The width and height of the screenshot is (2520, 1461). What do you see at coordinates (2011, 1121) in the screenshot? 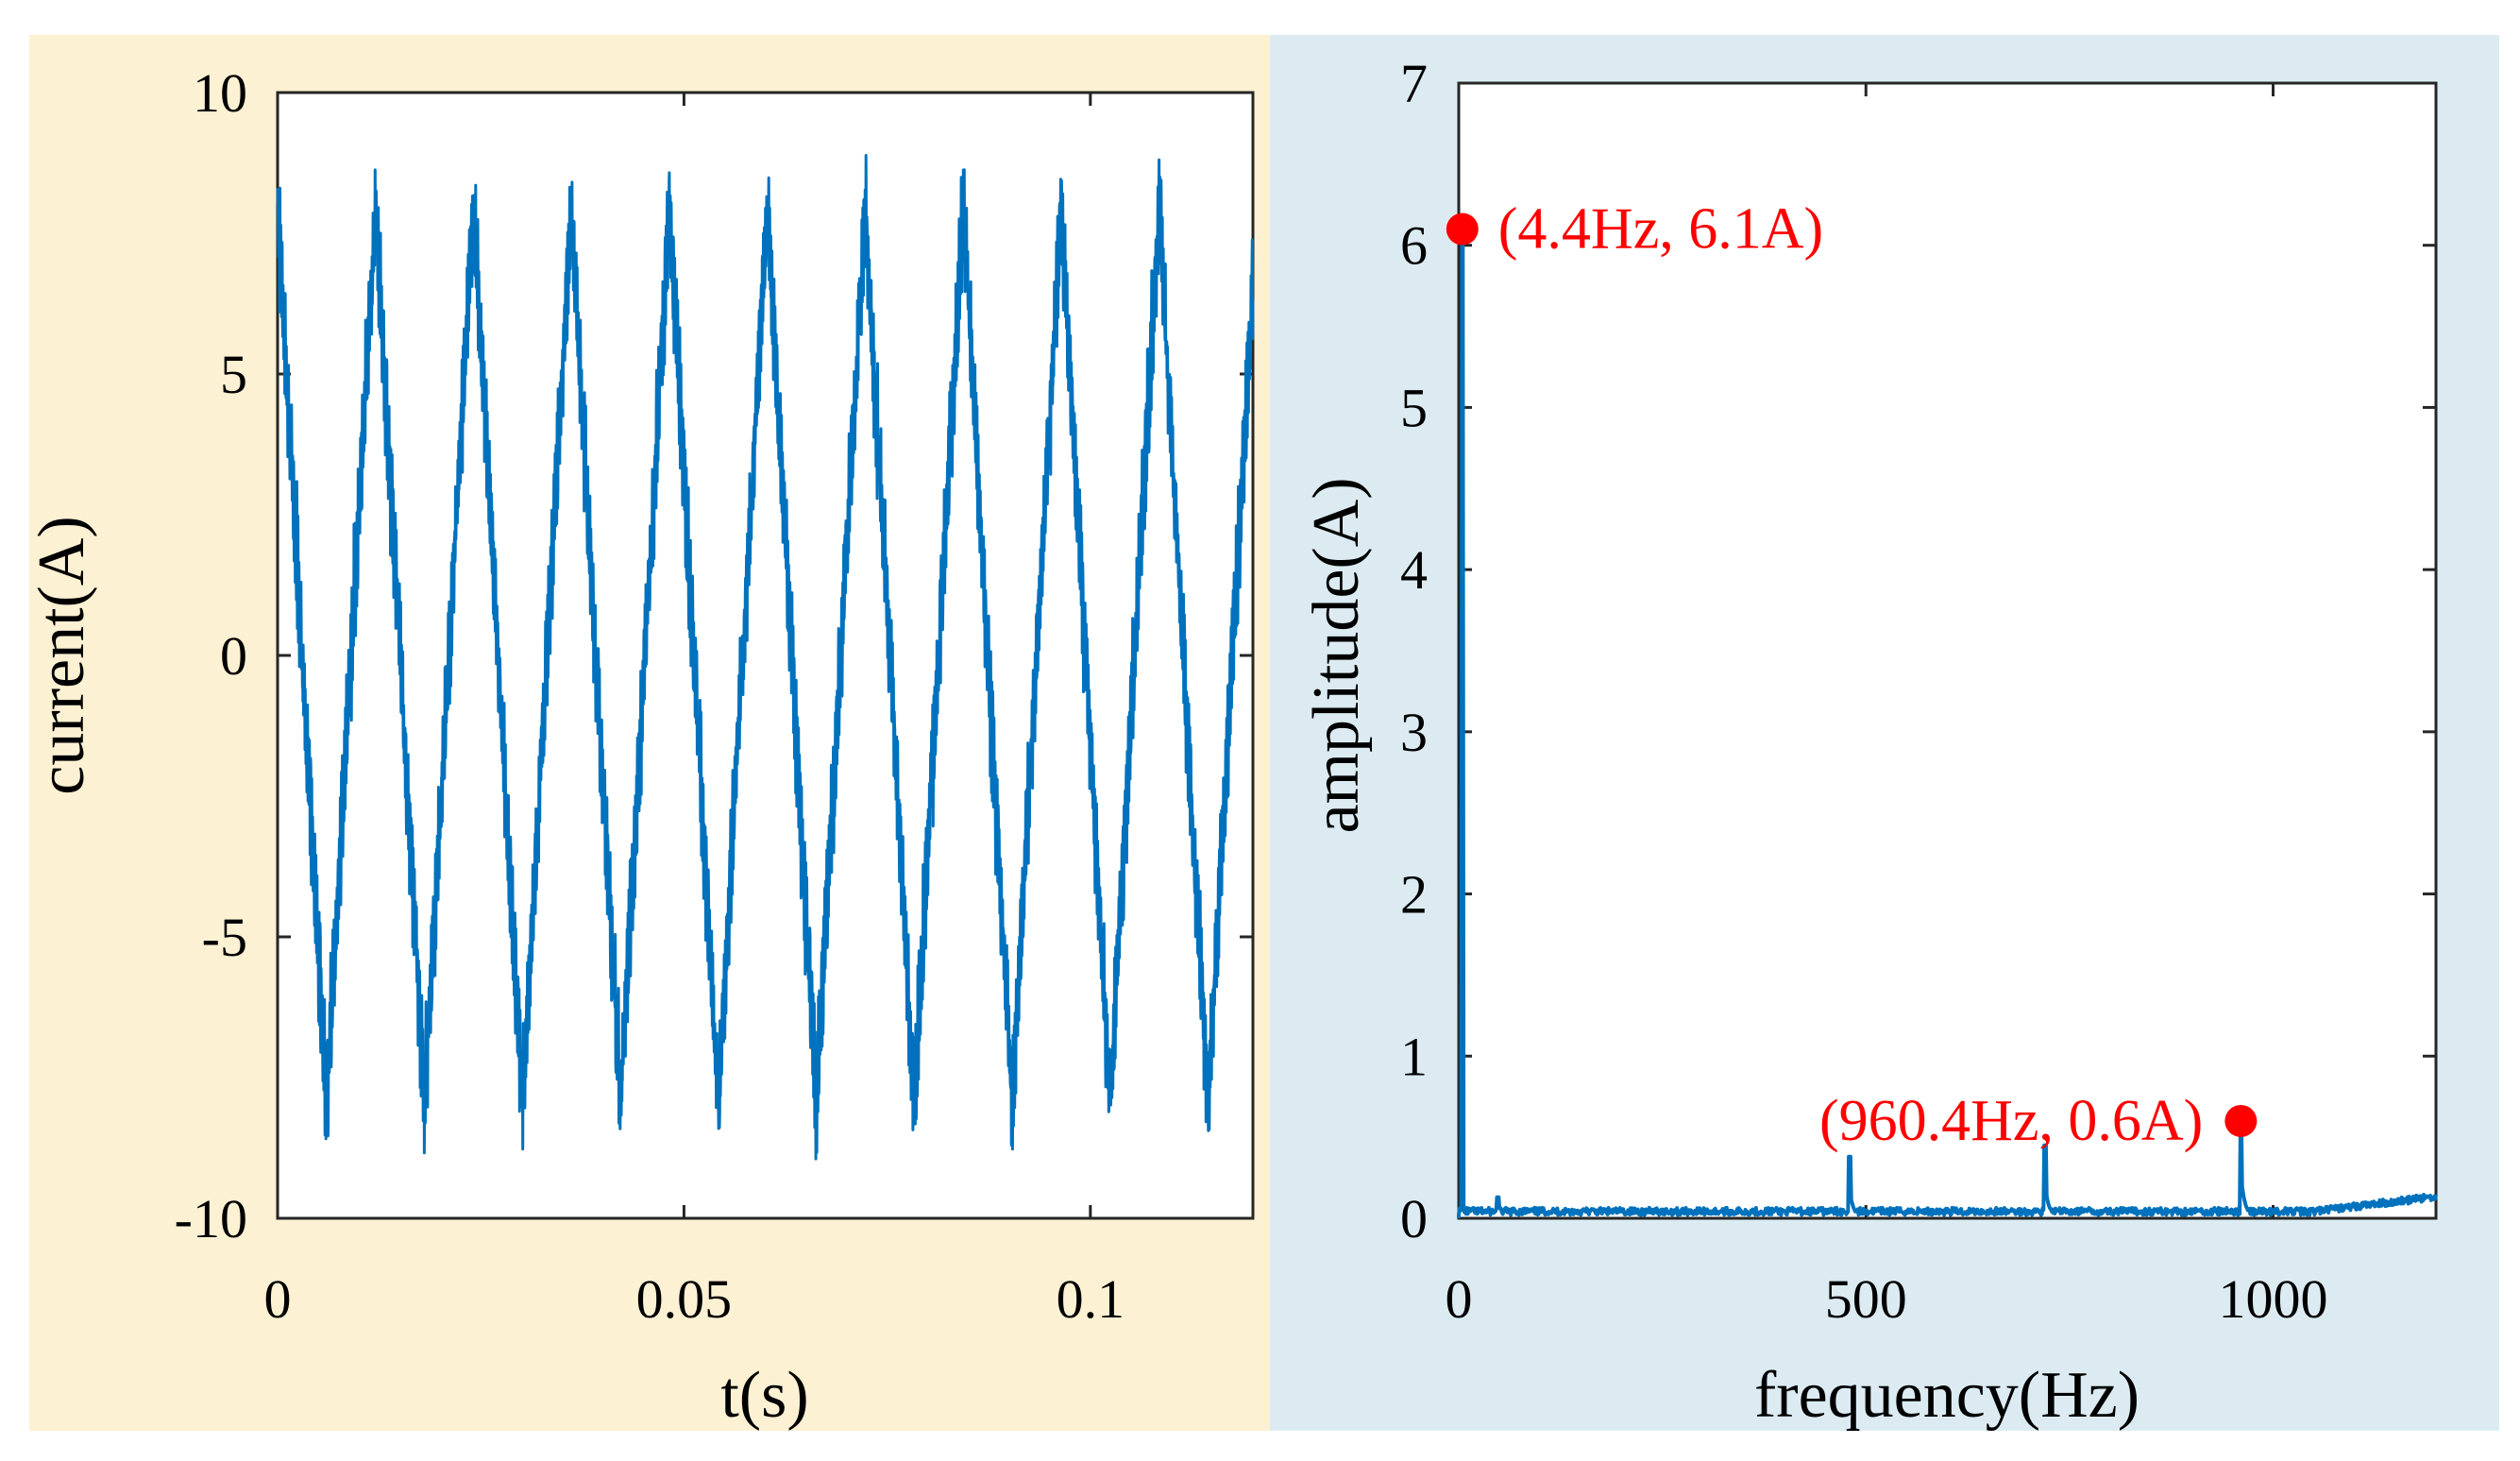
I see `peak-annotation-2: (960.4Hz, 0.6A)` at bounding box center [2011, 1121].